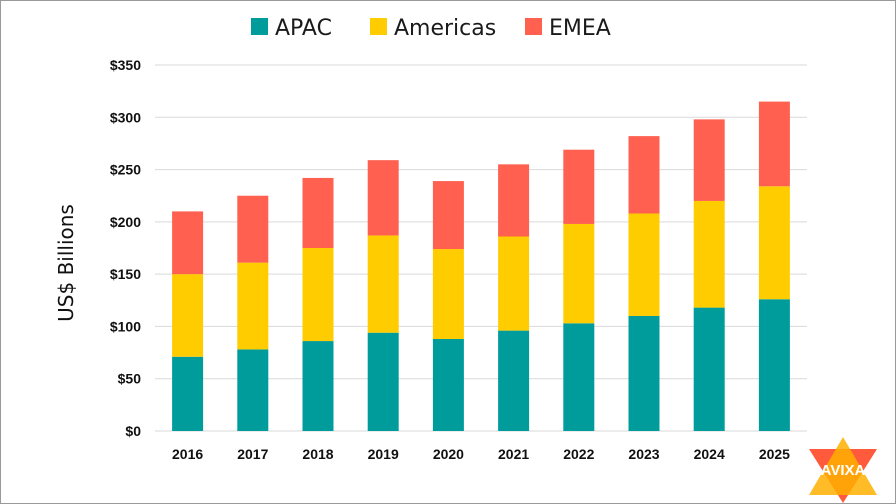 The width and height of the screenshot is (896, 504). What do you see at coordinates (318, 295) in the screenshot?
I see `bar-americas-2018` at bounding box center [318, 295].